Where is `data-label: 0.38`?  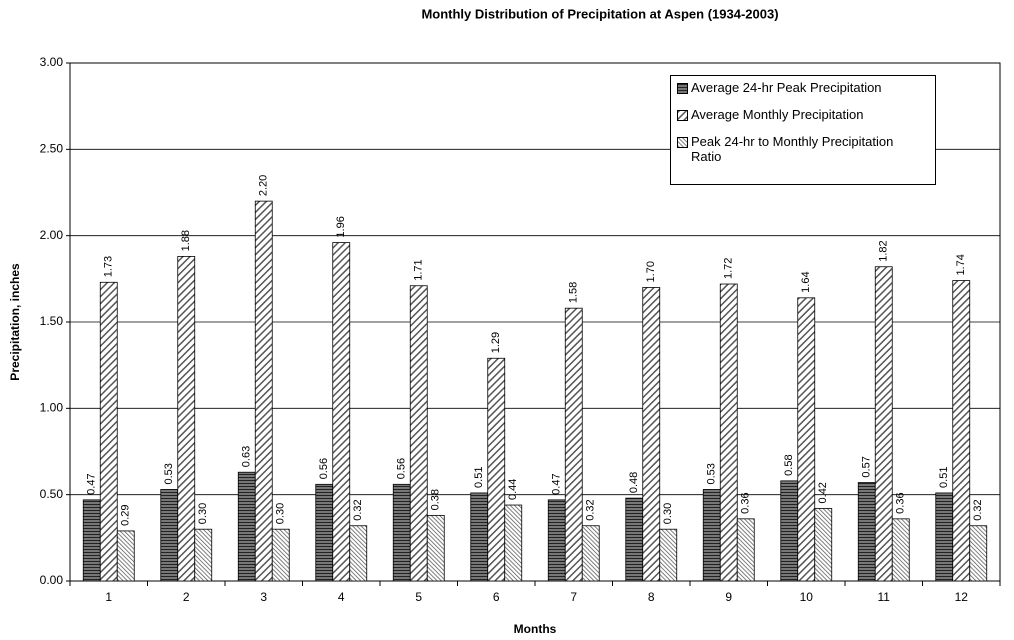
data-label: 0.38 is located at coordinates (436, 499).